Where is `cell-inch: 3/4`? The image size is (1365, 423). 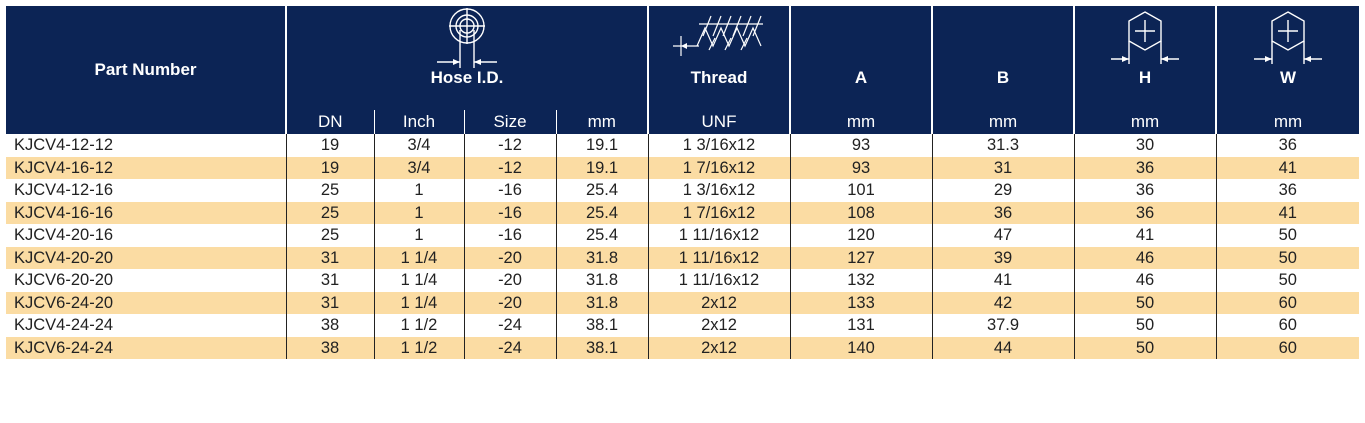
cell-inch: 3/4 is located at coordinates (418, 167).